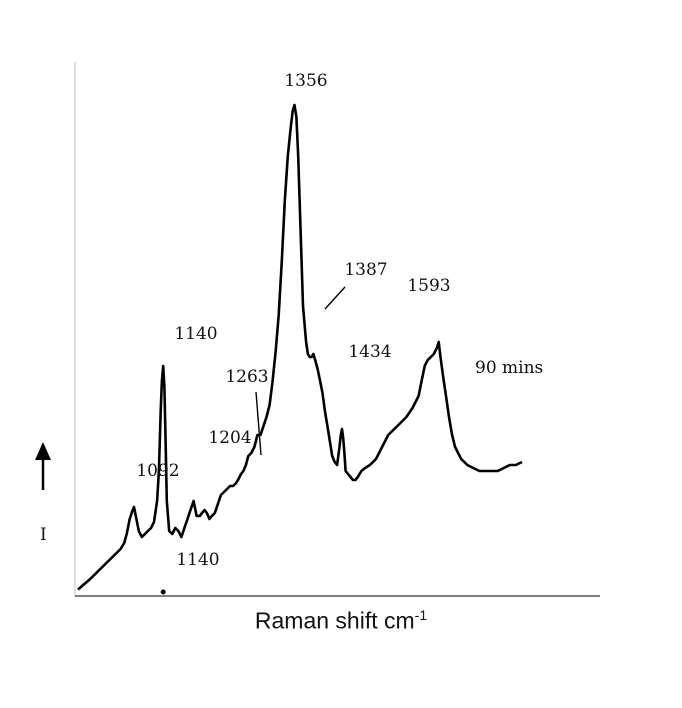  I want to click on peak-label-1140: 1140, so click(195, 334).